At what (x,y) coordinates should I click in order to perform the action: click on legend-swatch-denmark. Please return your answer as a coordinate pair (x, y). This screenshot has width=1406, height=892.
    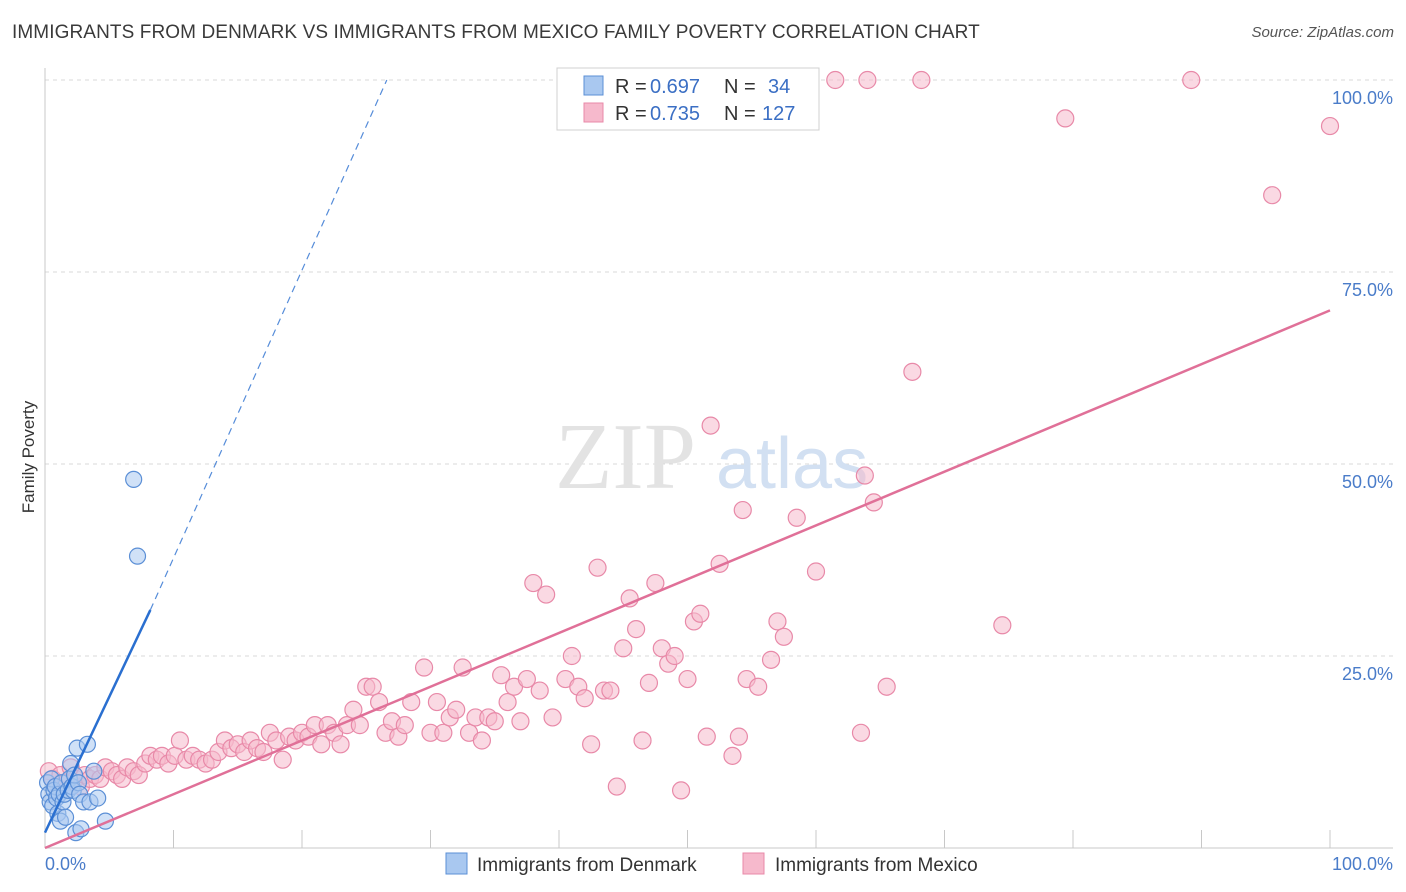
    Looking at the image, I should click on (593, 85).